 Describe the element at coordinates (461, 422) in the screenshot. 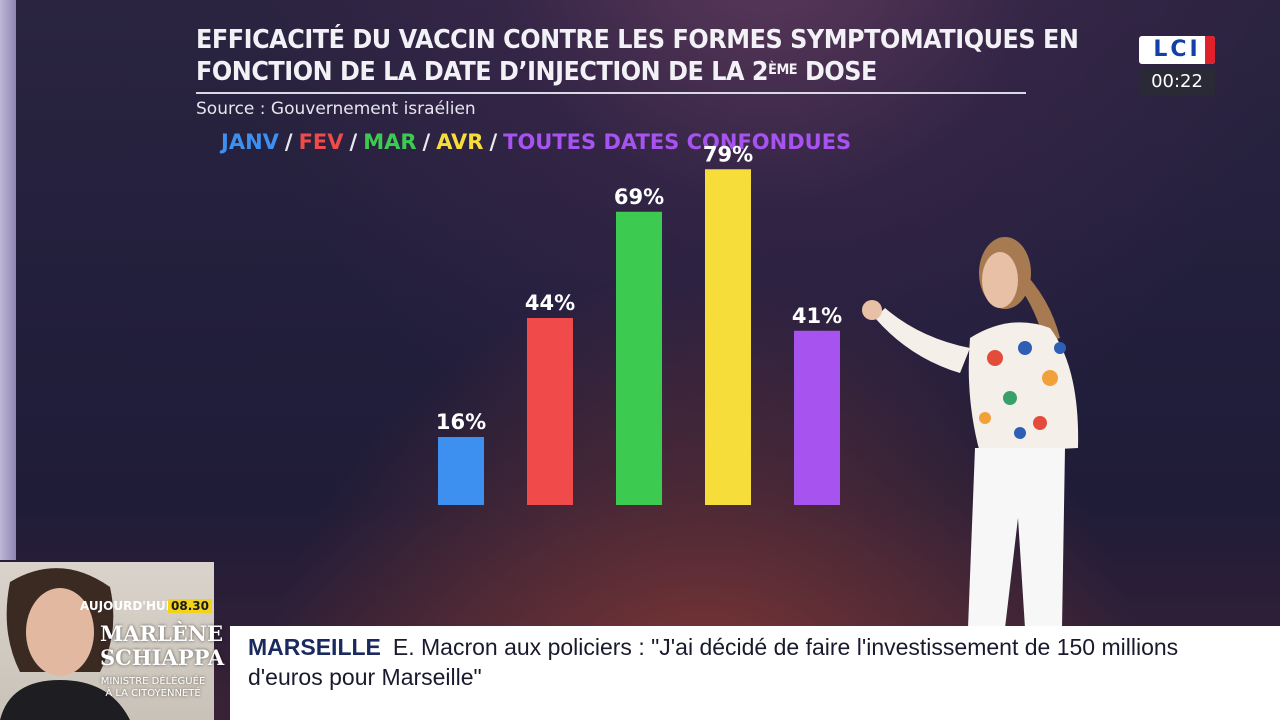

I see `bar-value-label-1: 16%` at that location.